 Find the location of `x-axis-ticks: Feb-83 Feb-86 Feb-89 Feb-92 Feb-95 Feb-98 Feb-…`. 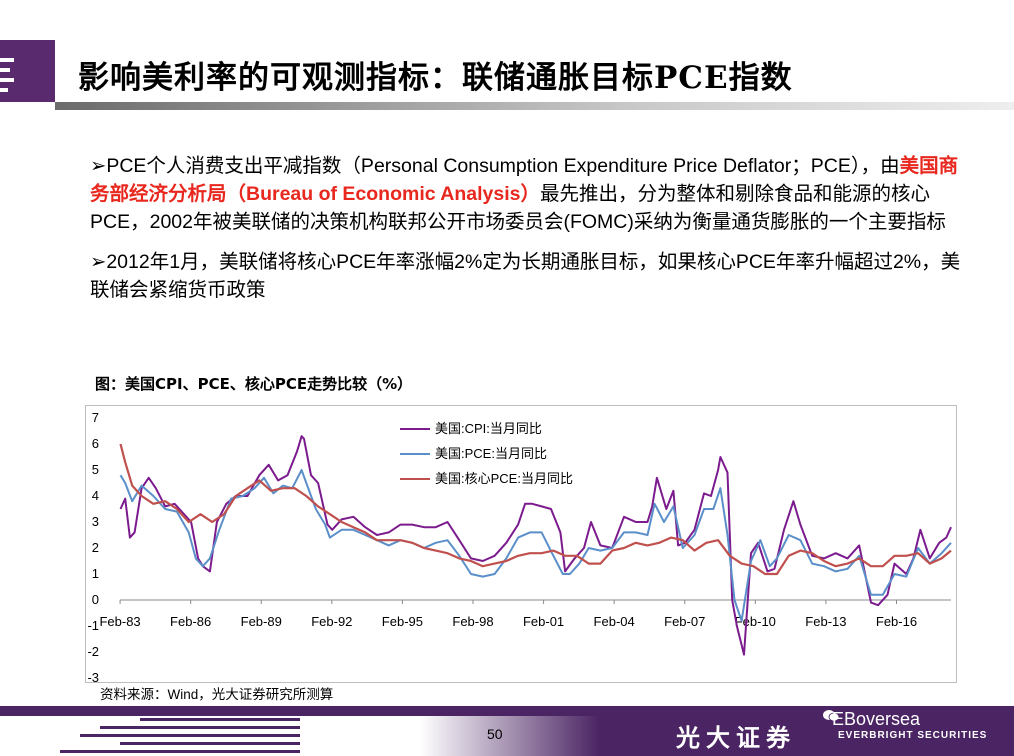

x-axis-ticks: Feb-83 Feb-86 Feb-89 Feb-92 Feb-95 Feb-98 Feb-… is located at coordinates (508, 614).